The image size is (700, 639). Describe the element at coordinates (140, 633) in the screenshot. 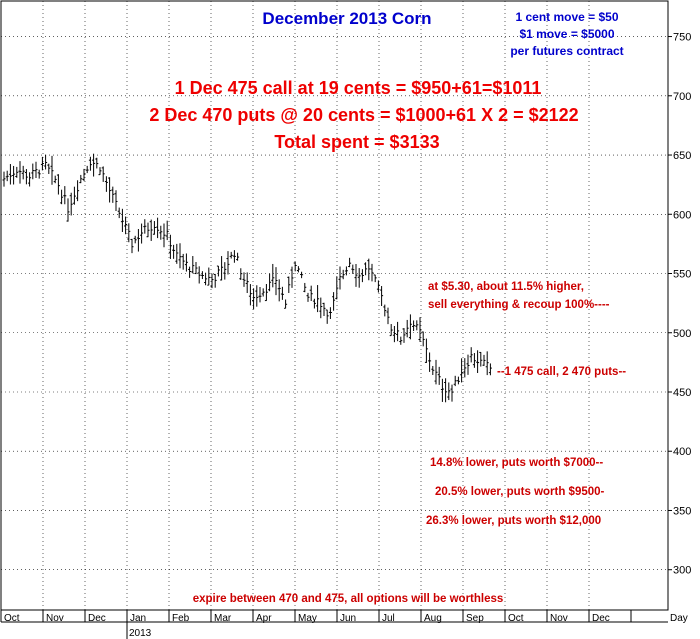

I see `x-year-label: 2013` at that location.